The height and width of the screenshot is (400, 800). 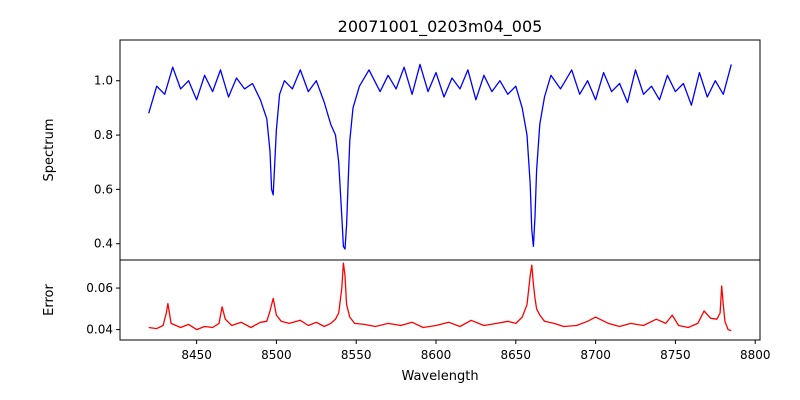 What do you see at coordinates (99, 330) in the screenshot?
I see `error-y-tick-label: 0.04` at bounding box center [99, 330].